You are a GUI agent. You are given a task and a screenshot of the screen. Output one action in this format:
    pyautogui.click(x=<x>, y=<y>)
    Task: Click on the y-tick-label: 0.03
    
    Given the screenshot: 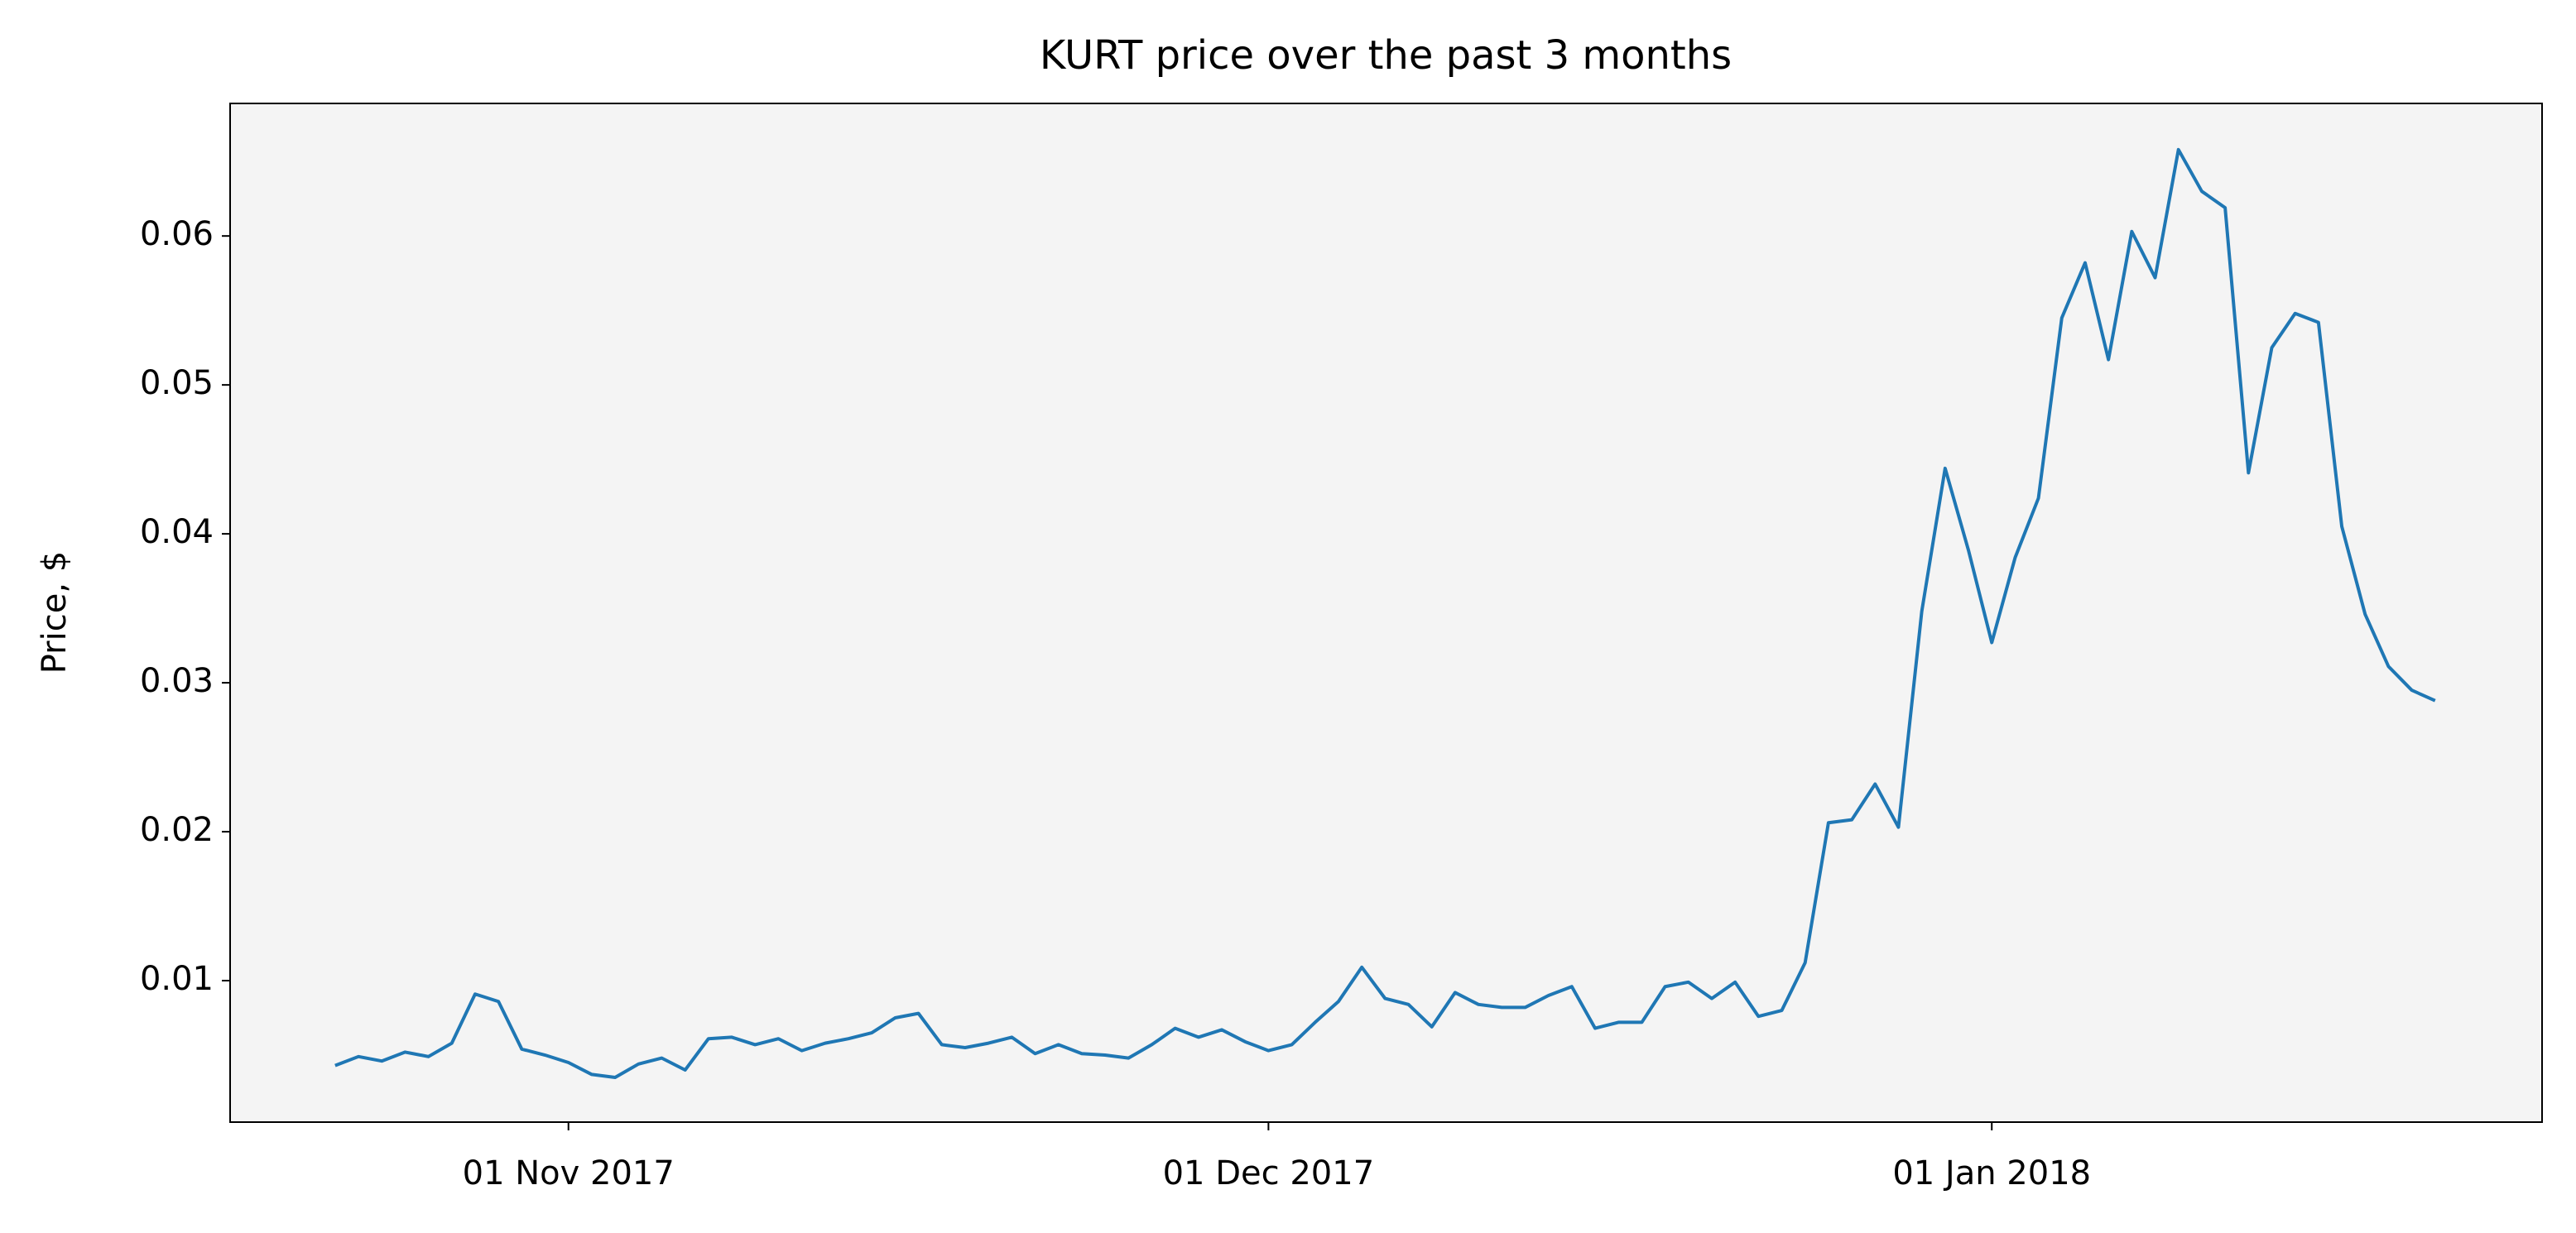 What is the action you would take?
    pyautogui.click(x=177, y=681)
    